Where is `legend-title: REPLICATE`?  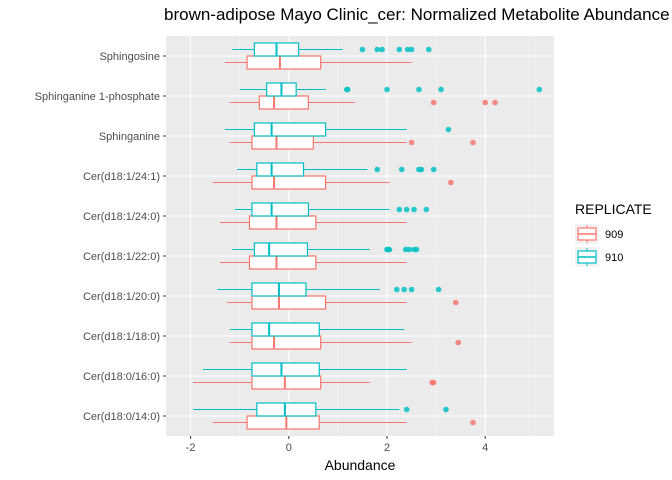
legend-title: REPLICATE is located at coordinates (613, 209).